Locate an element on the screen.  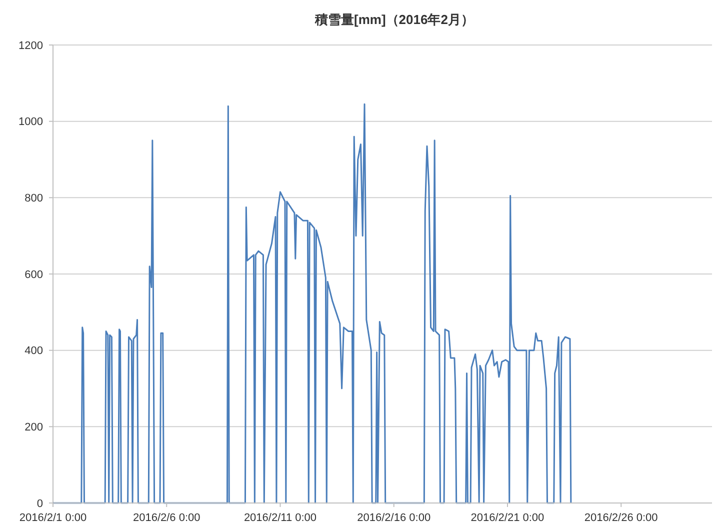
y-tick-label: 400 is located at coordinates (33, 351).